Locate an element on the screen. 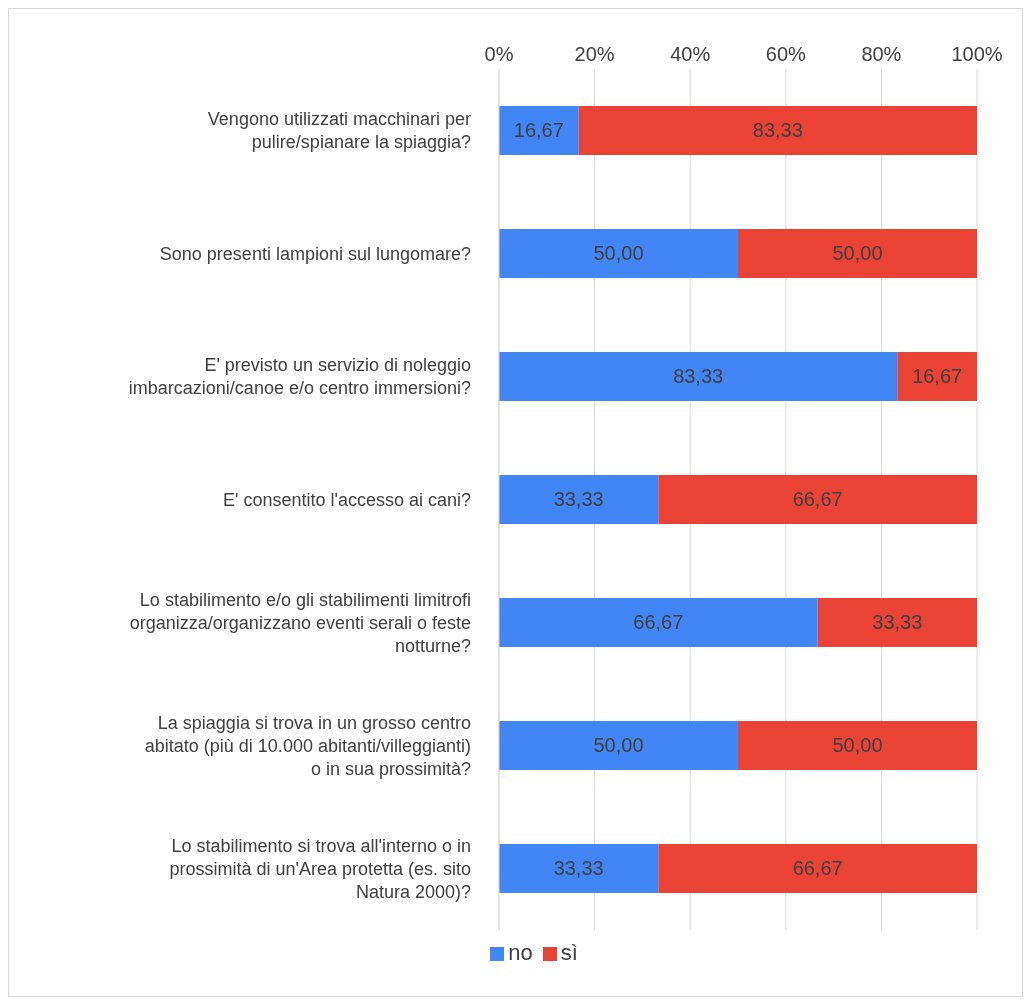 This screenshot has height=1005, width=1031. y-tick-label: Lo stabilimento si trova all'interno o in prossimità di un'Area protetta (es. sito Natura 2000)? is located at coordinates (320, 868).